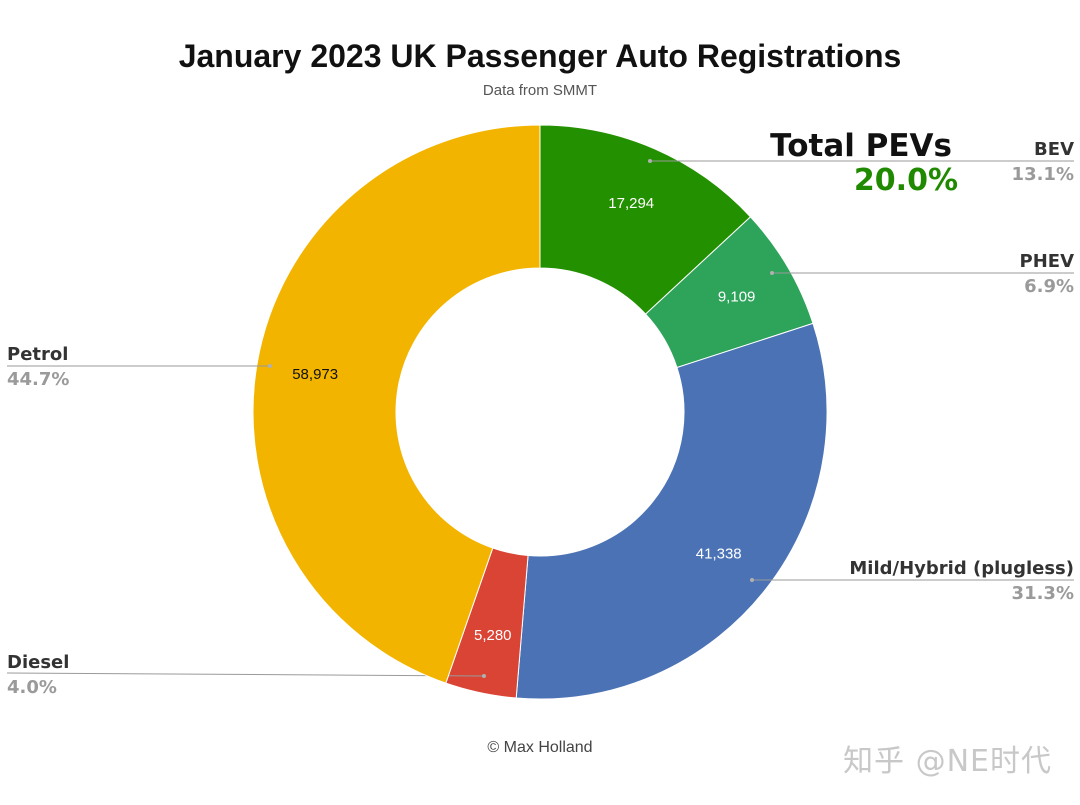 Image resolution: width=1080 pixels, height=805 pixels. What do you see at coordinates (245, 674) in the screenshot?
I see `leader-line-diesel` at bounding box center [245, 674].